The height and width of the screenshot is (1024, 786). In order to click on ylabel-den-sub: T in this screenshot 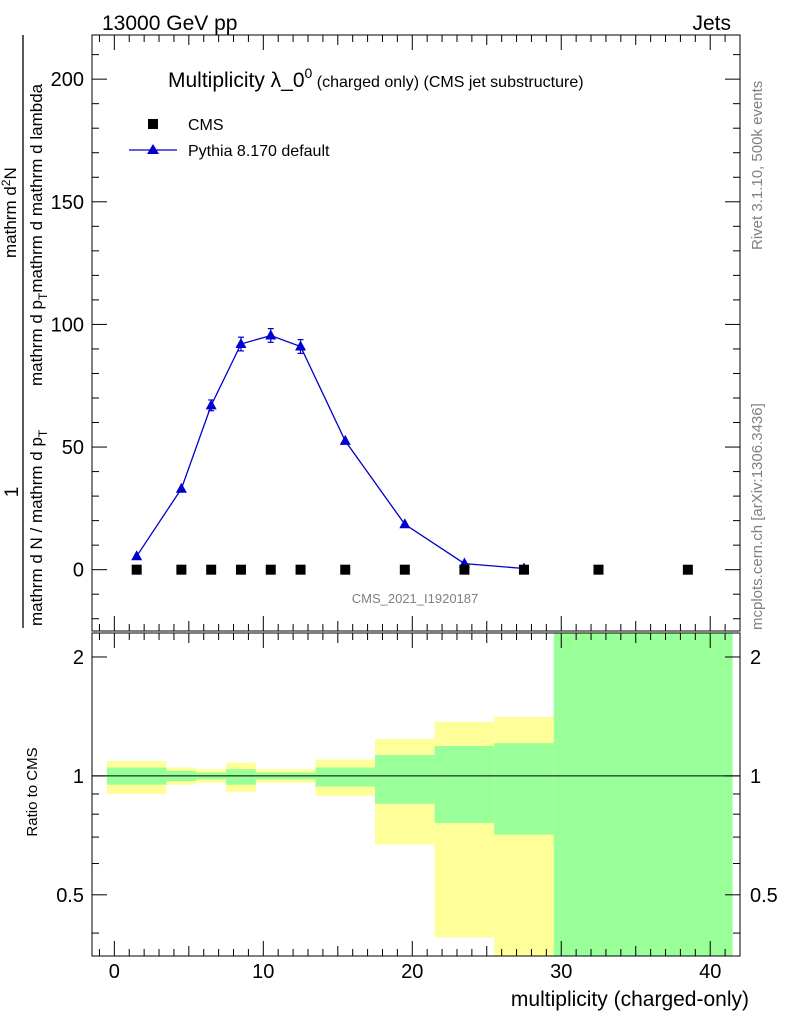, I will do `click(43, 433)`.